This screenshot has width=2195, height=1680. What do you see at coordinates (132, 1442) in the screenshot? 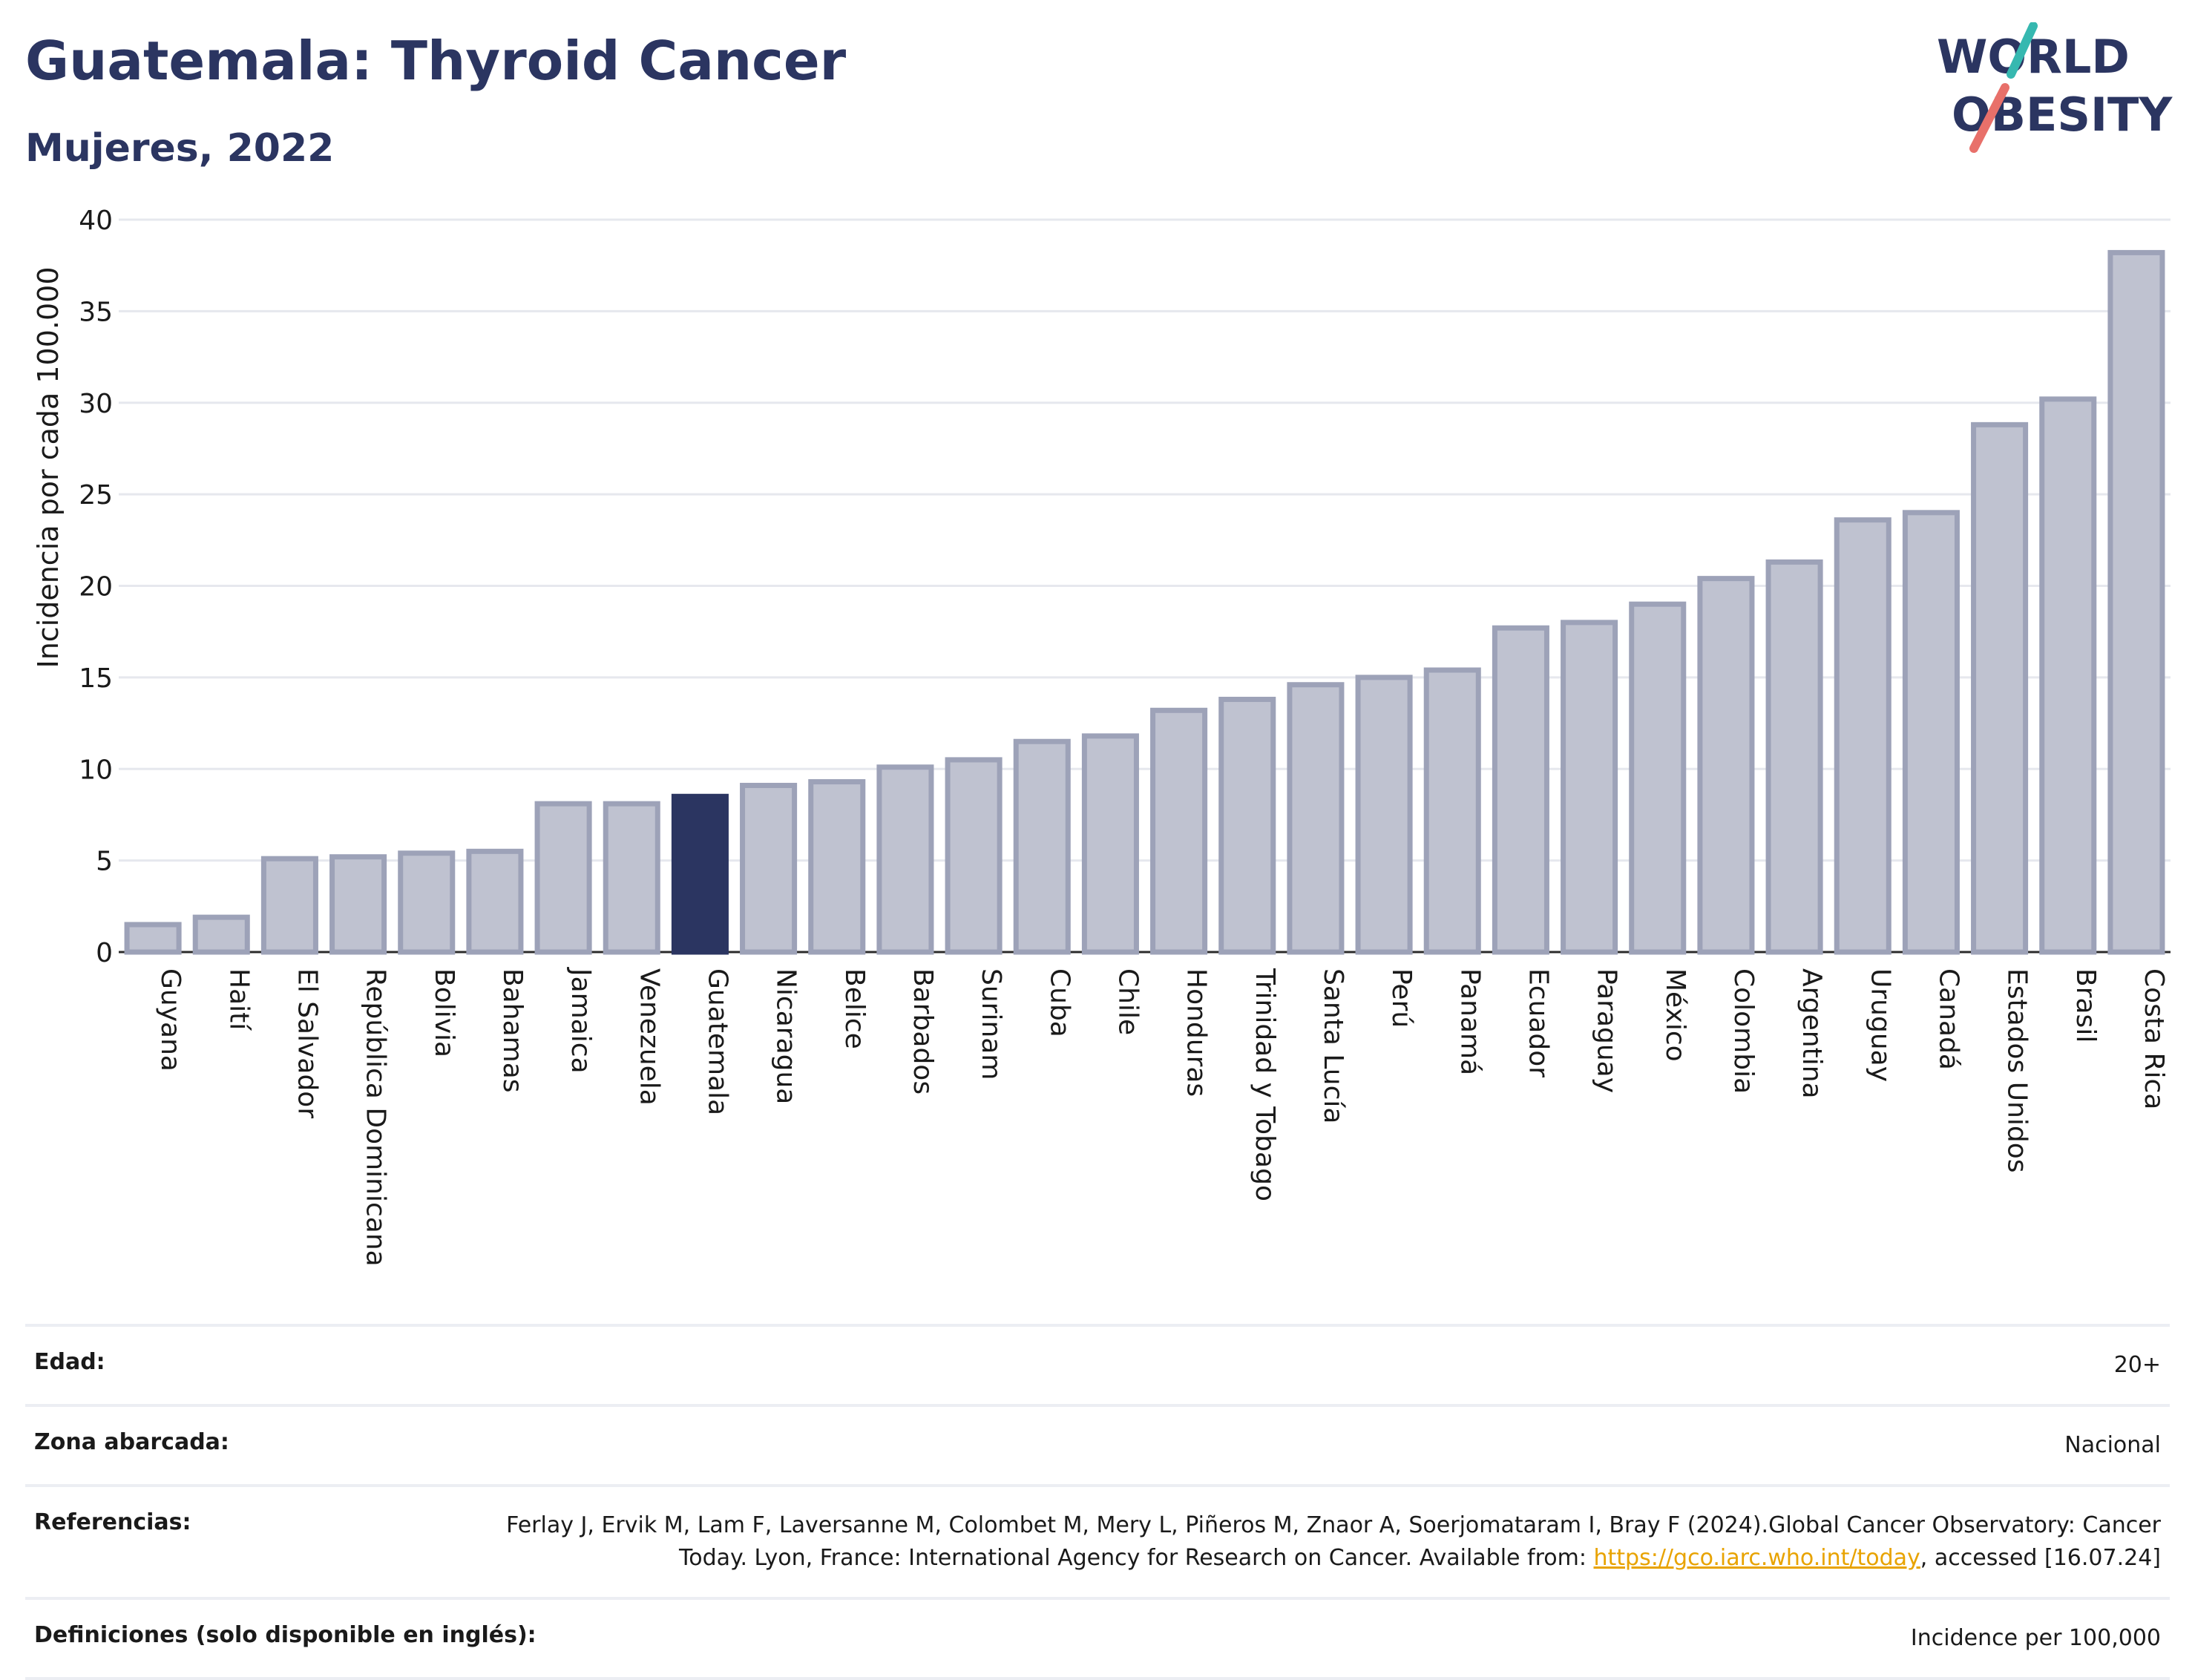
I see `meta-label: Zona abarcada:` at bounding box center [132, 1442].